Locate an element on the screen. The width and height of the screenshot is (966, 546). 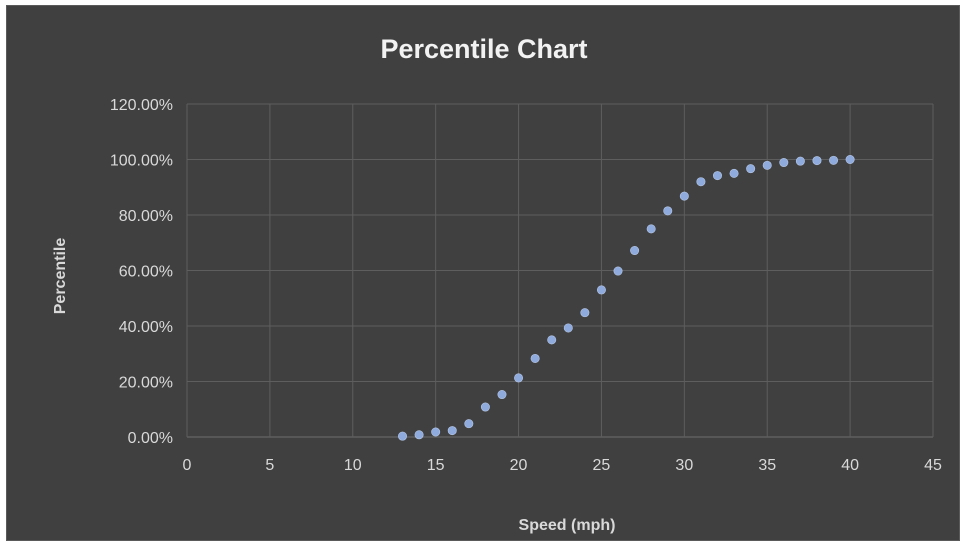
y-tick-label: 80.00% is located at coordinates (146, 216).